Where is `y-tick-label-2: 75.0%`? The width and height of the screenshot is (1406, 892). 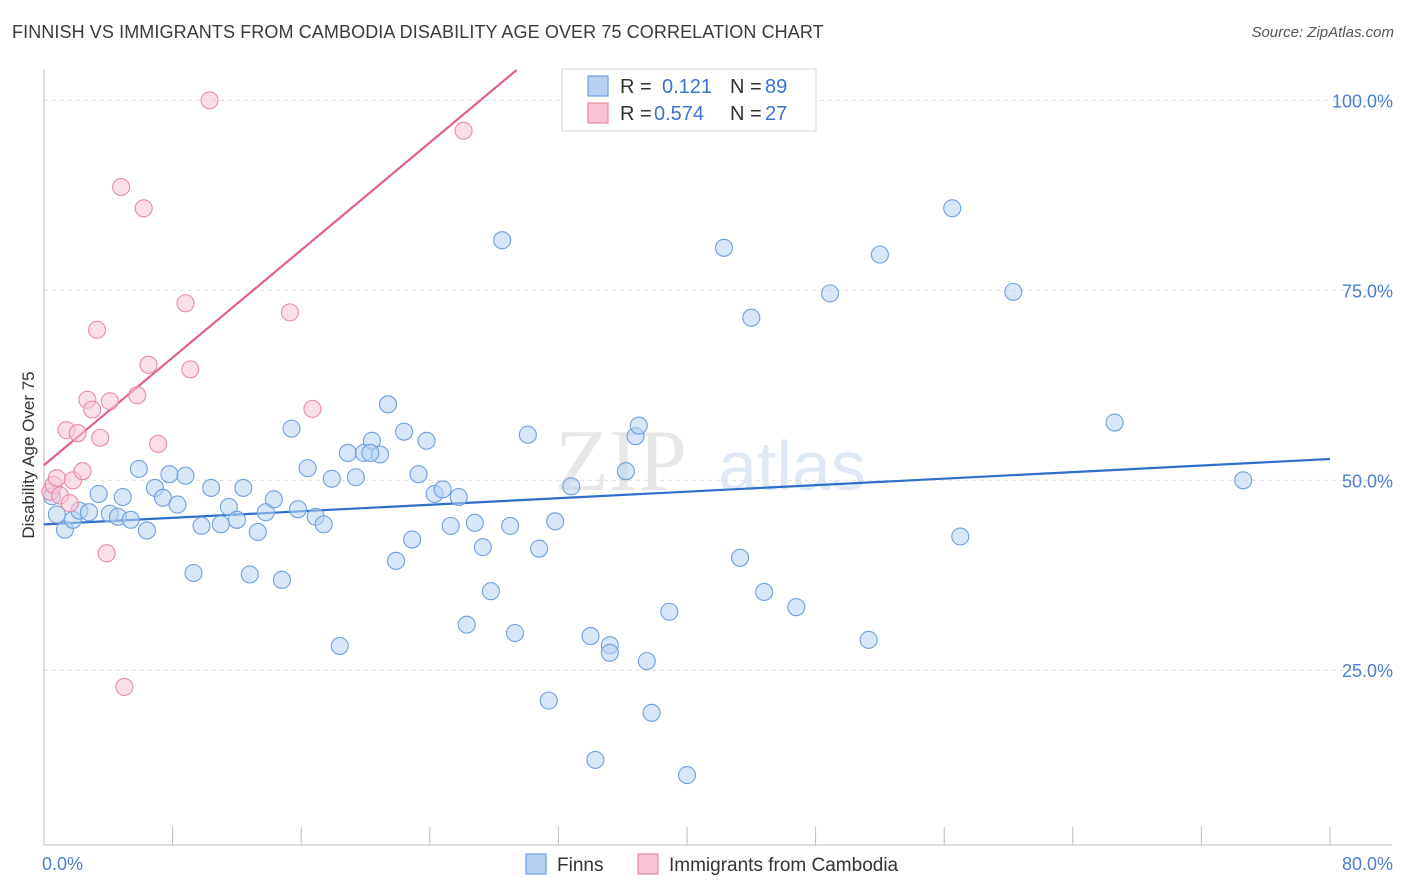
y-tick-label-2: 75.0% is located at coordinates (1367, 291).